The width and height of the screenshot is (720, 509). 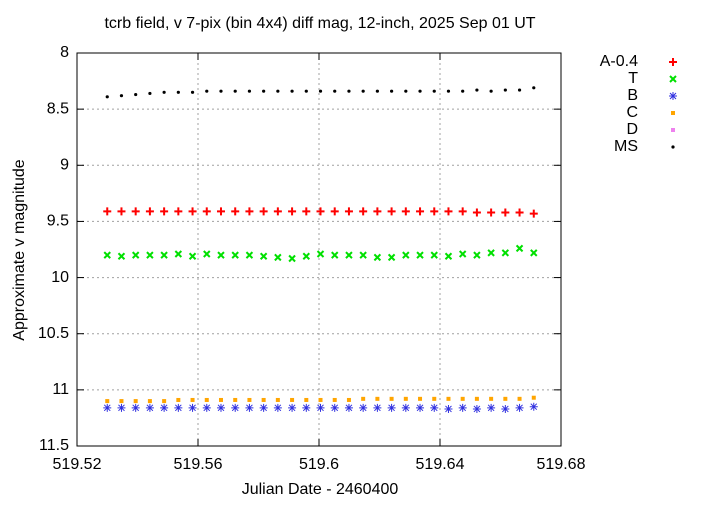 What do you see at coordinates (19, 250) in the screenshot?
I see `y-axis-label: Approximate v magnitude` at bounding box center [19, 250].